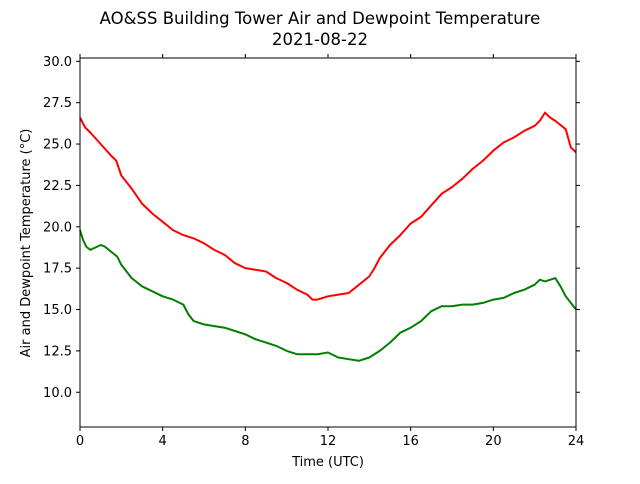 The image size is (640, 484). I want to click on y-tick-label: 10.0, so click(57, 393).